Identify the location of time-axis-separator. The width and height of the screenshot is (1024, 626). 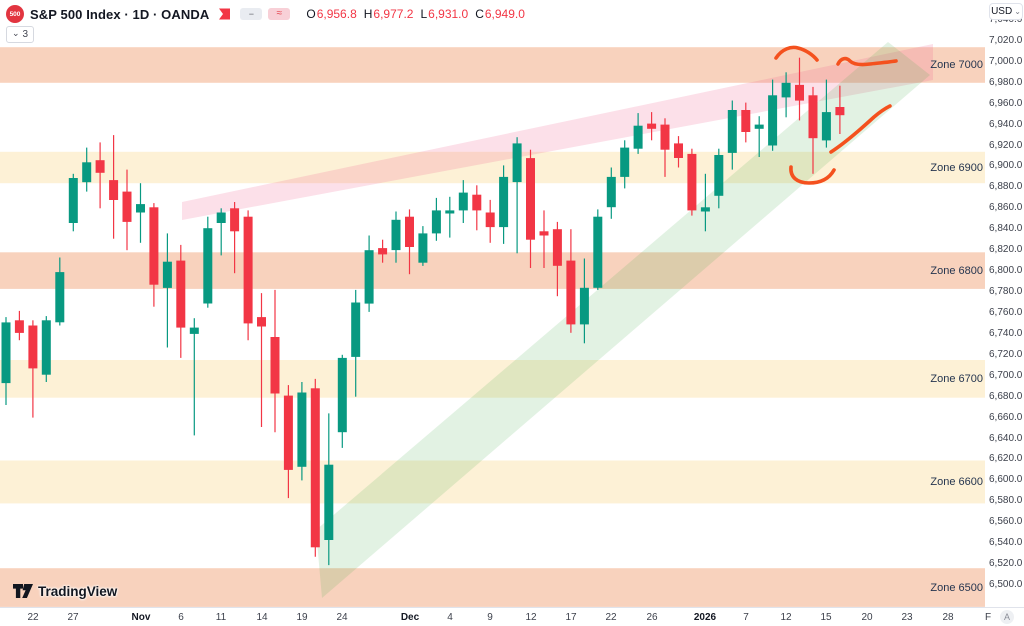
(512, 607).